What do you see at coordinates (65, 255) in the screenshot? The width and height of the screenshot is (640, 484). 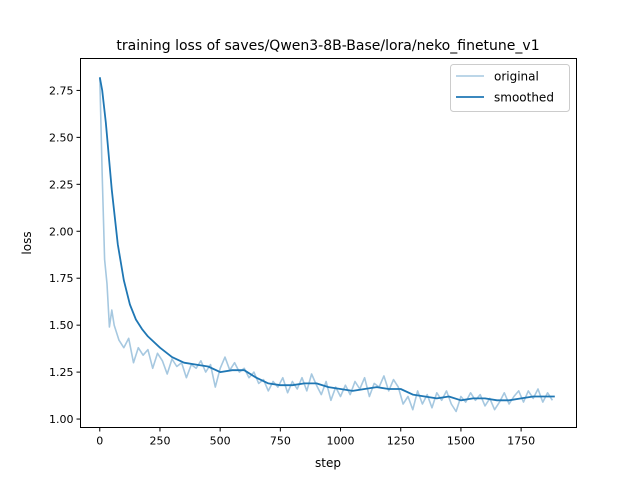 I see `y-axis: 1.00 1.25 1.50 1.75 2.00 2.25 2.50 2.75` at bounding box center [65, 255].